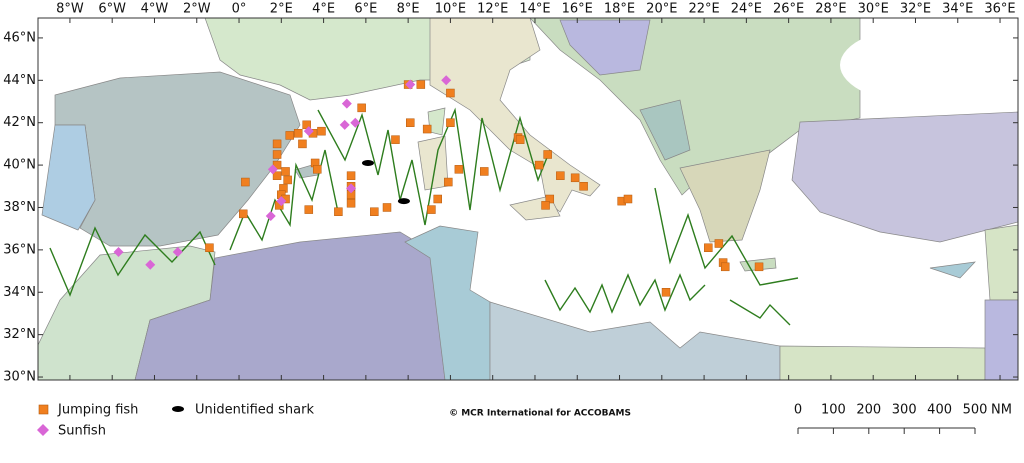 The width and height of the screenshot is (1024, 463). Describe the element at coordinates (605, 47) in the screenshot. I see `balkan-state` at that location.